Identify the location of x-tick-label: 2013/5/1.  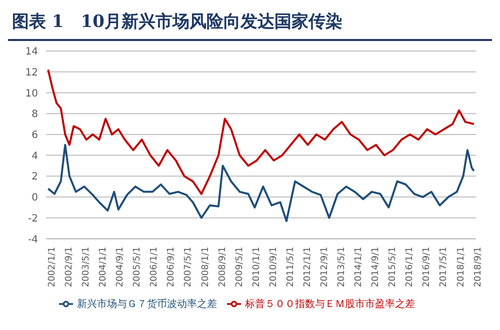
(341, 267).